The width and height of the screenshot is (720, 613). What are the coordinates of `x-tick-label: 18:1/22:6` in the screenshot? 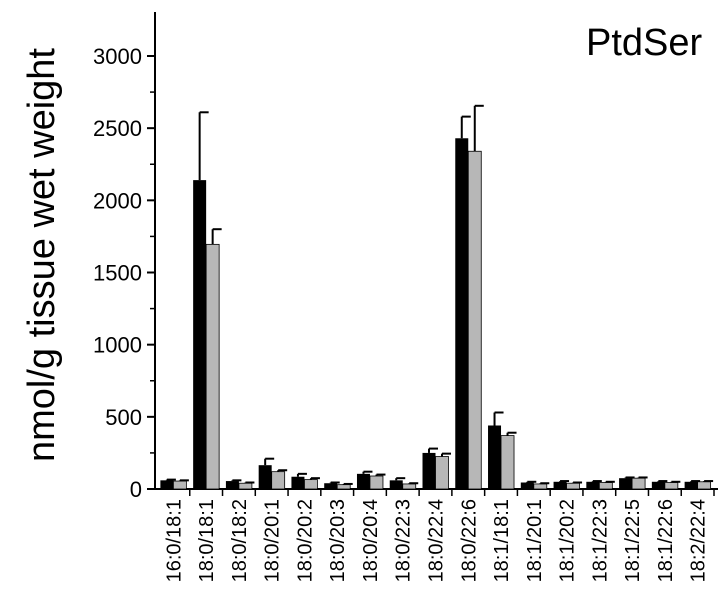 It's located at (666, 540).